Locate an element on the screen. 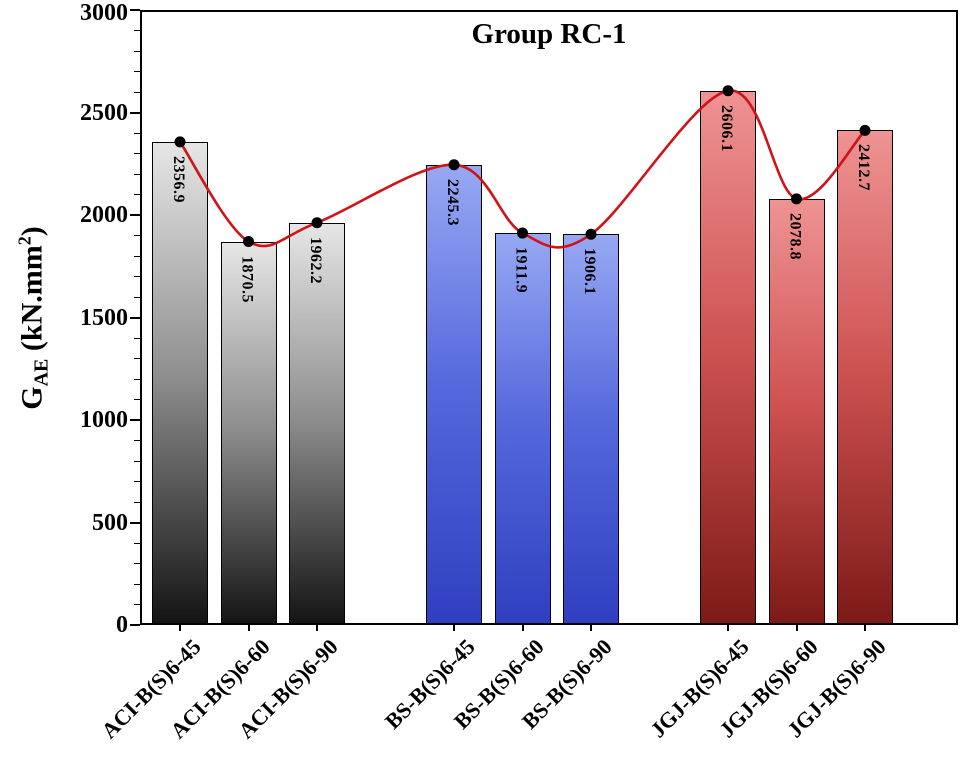 The width and height of the screenshot is (974, 764). bar-JGJ-B(S)6-90 is located at coordinates (865, 377).